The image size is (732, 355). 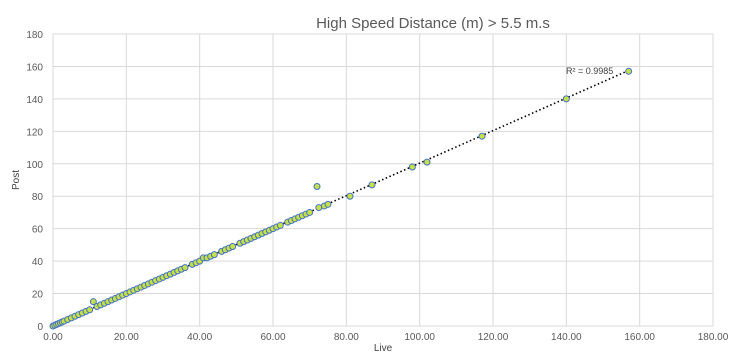 What do you see at coordinates (34, 132) in the screenshot?
I see `y-tick-label: 120` at bounding box center [34, 132].